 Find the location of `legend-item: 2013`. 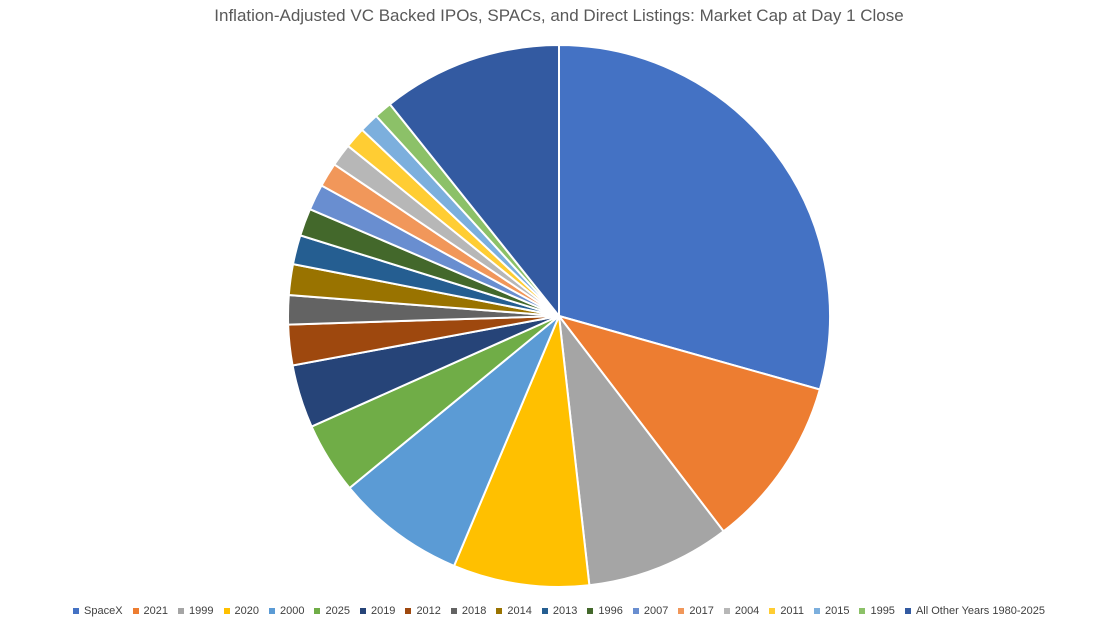

legend-item: 2013 is located at coordinates (559, 611).